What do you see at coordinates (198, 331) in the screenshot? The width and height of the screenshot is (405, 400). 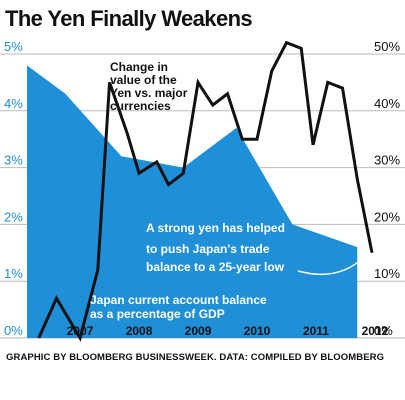 I see `x-tick-label: 2009` at bounding box center [198, 331].